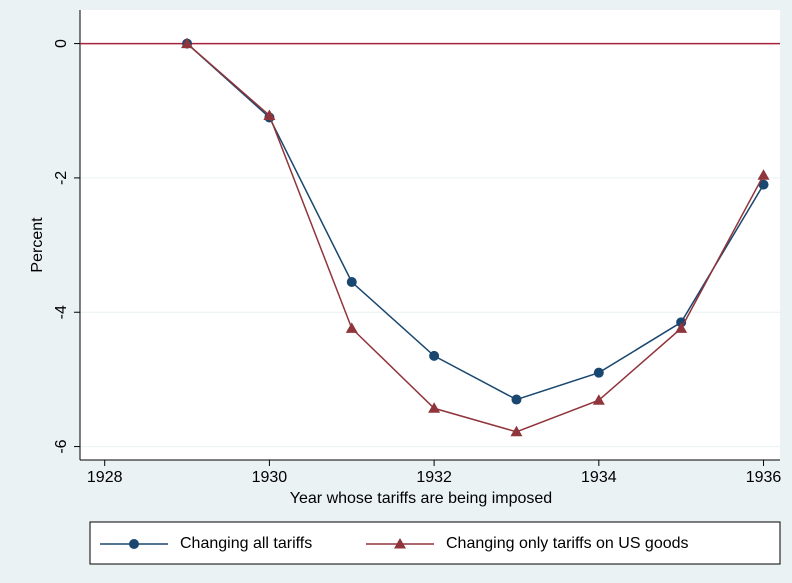  I want to click on legend-label: Changing all tariffs, so click(246, 543).